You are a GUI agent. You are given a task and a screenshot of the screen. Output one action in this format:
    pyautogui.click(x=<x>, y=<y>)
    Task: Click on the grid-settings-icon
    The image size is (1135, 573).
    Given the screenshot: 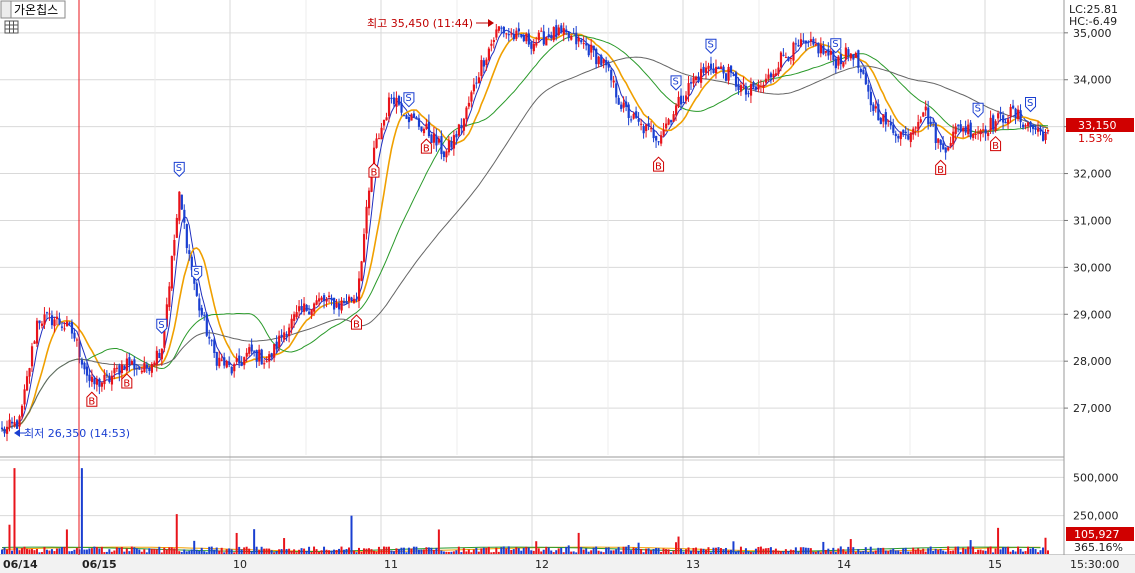 What is the action you would take?
    pyautogui.click(x=11, y=27)
    